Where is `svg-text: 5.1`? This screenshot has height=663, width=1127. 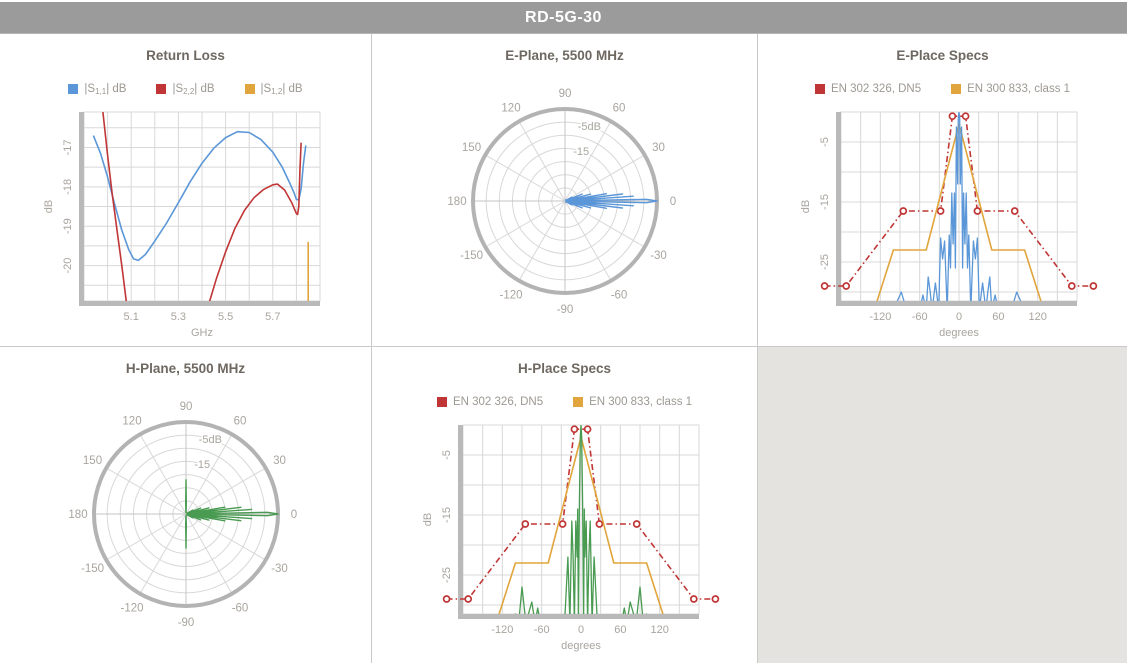 svg-text: 5.1 is located at coordinates (130, 317).